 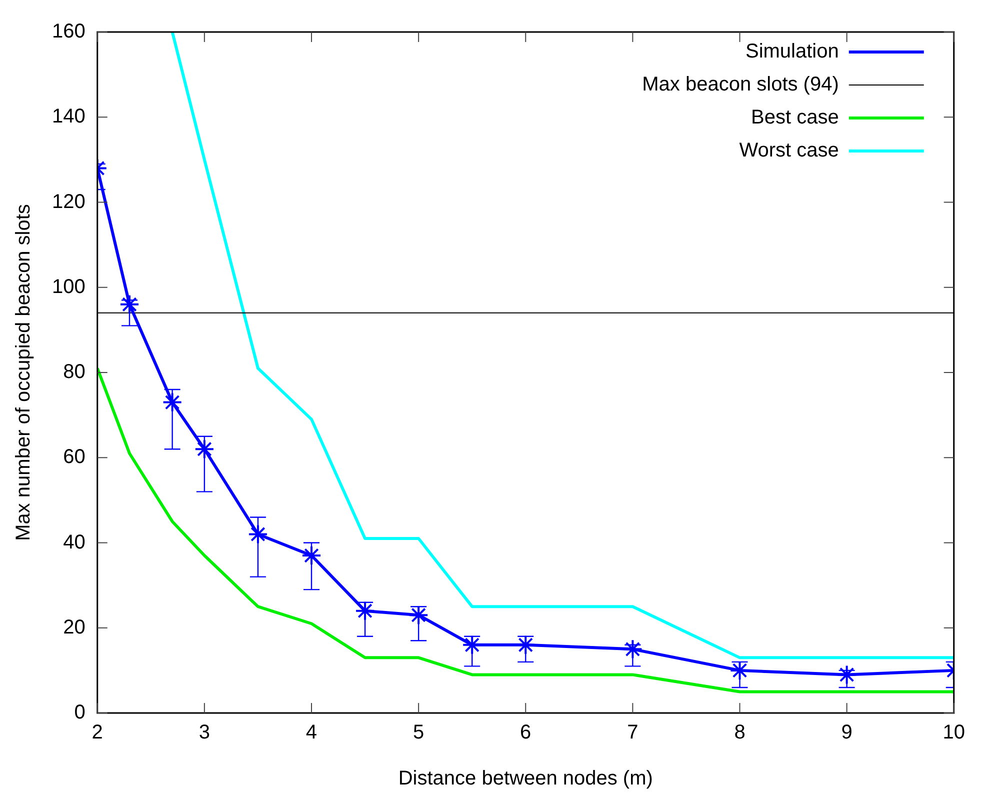 What do you see at coordinates (69, 31) in the screenshot?
I see `y-tick-label: 160` at bounding box center [69, 31].